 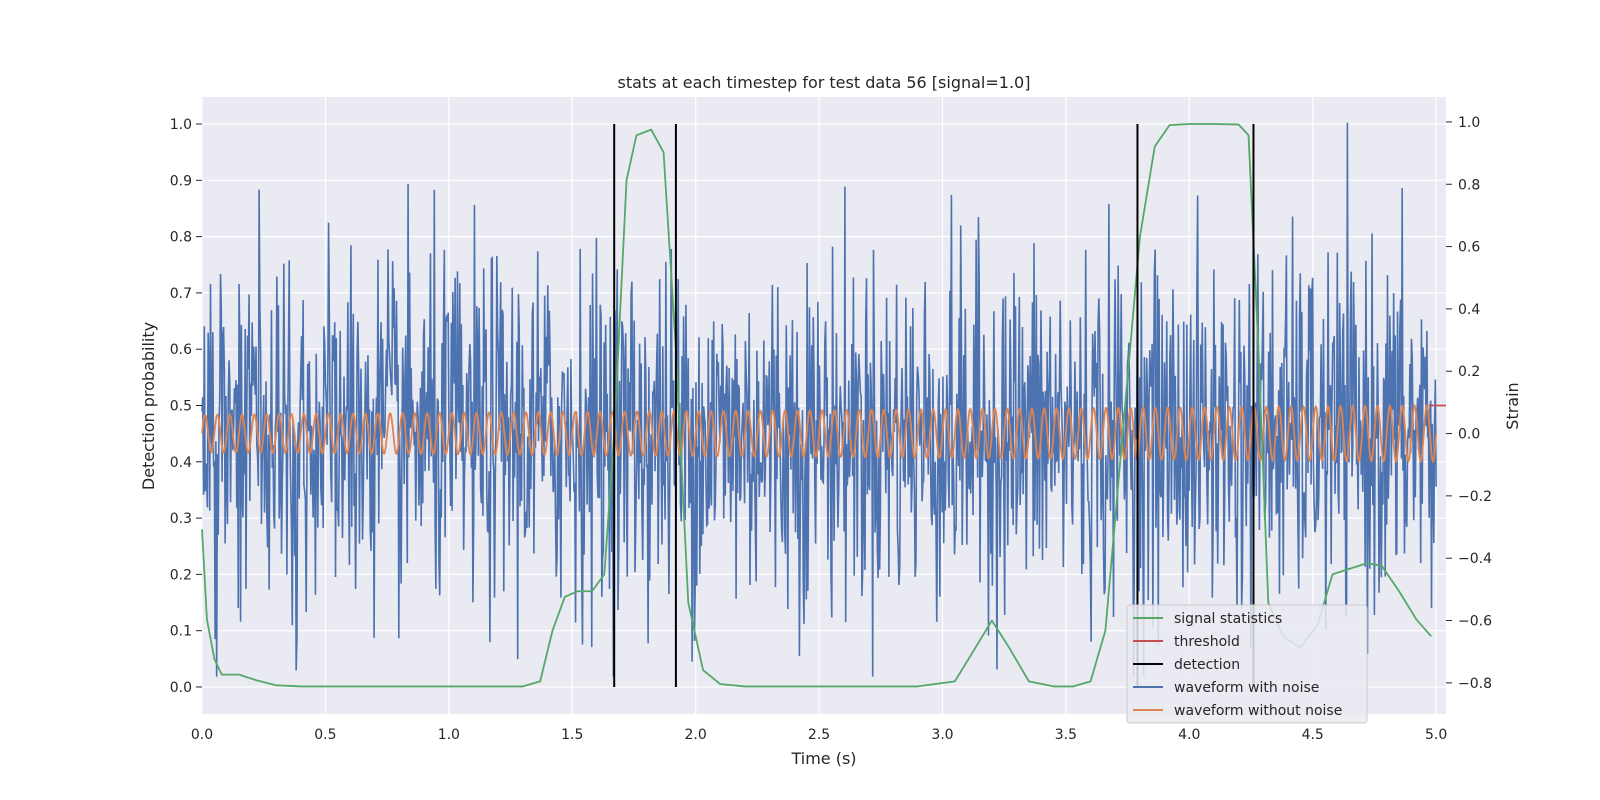 I want to click on x-tick-label: 2.0, so click(x=696, y=735).